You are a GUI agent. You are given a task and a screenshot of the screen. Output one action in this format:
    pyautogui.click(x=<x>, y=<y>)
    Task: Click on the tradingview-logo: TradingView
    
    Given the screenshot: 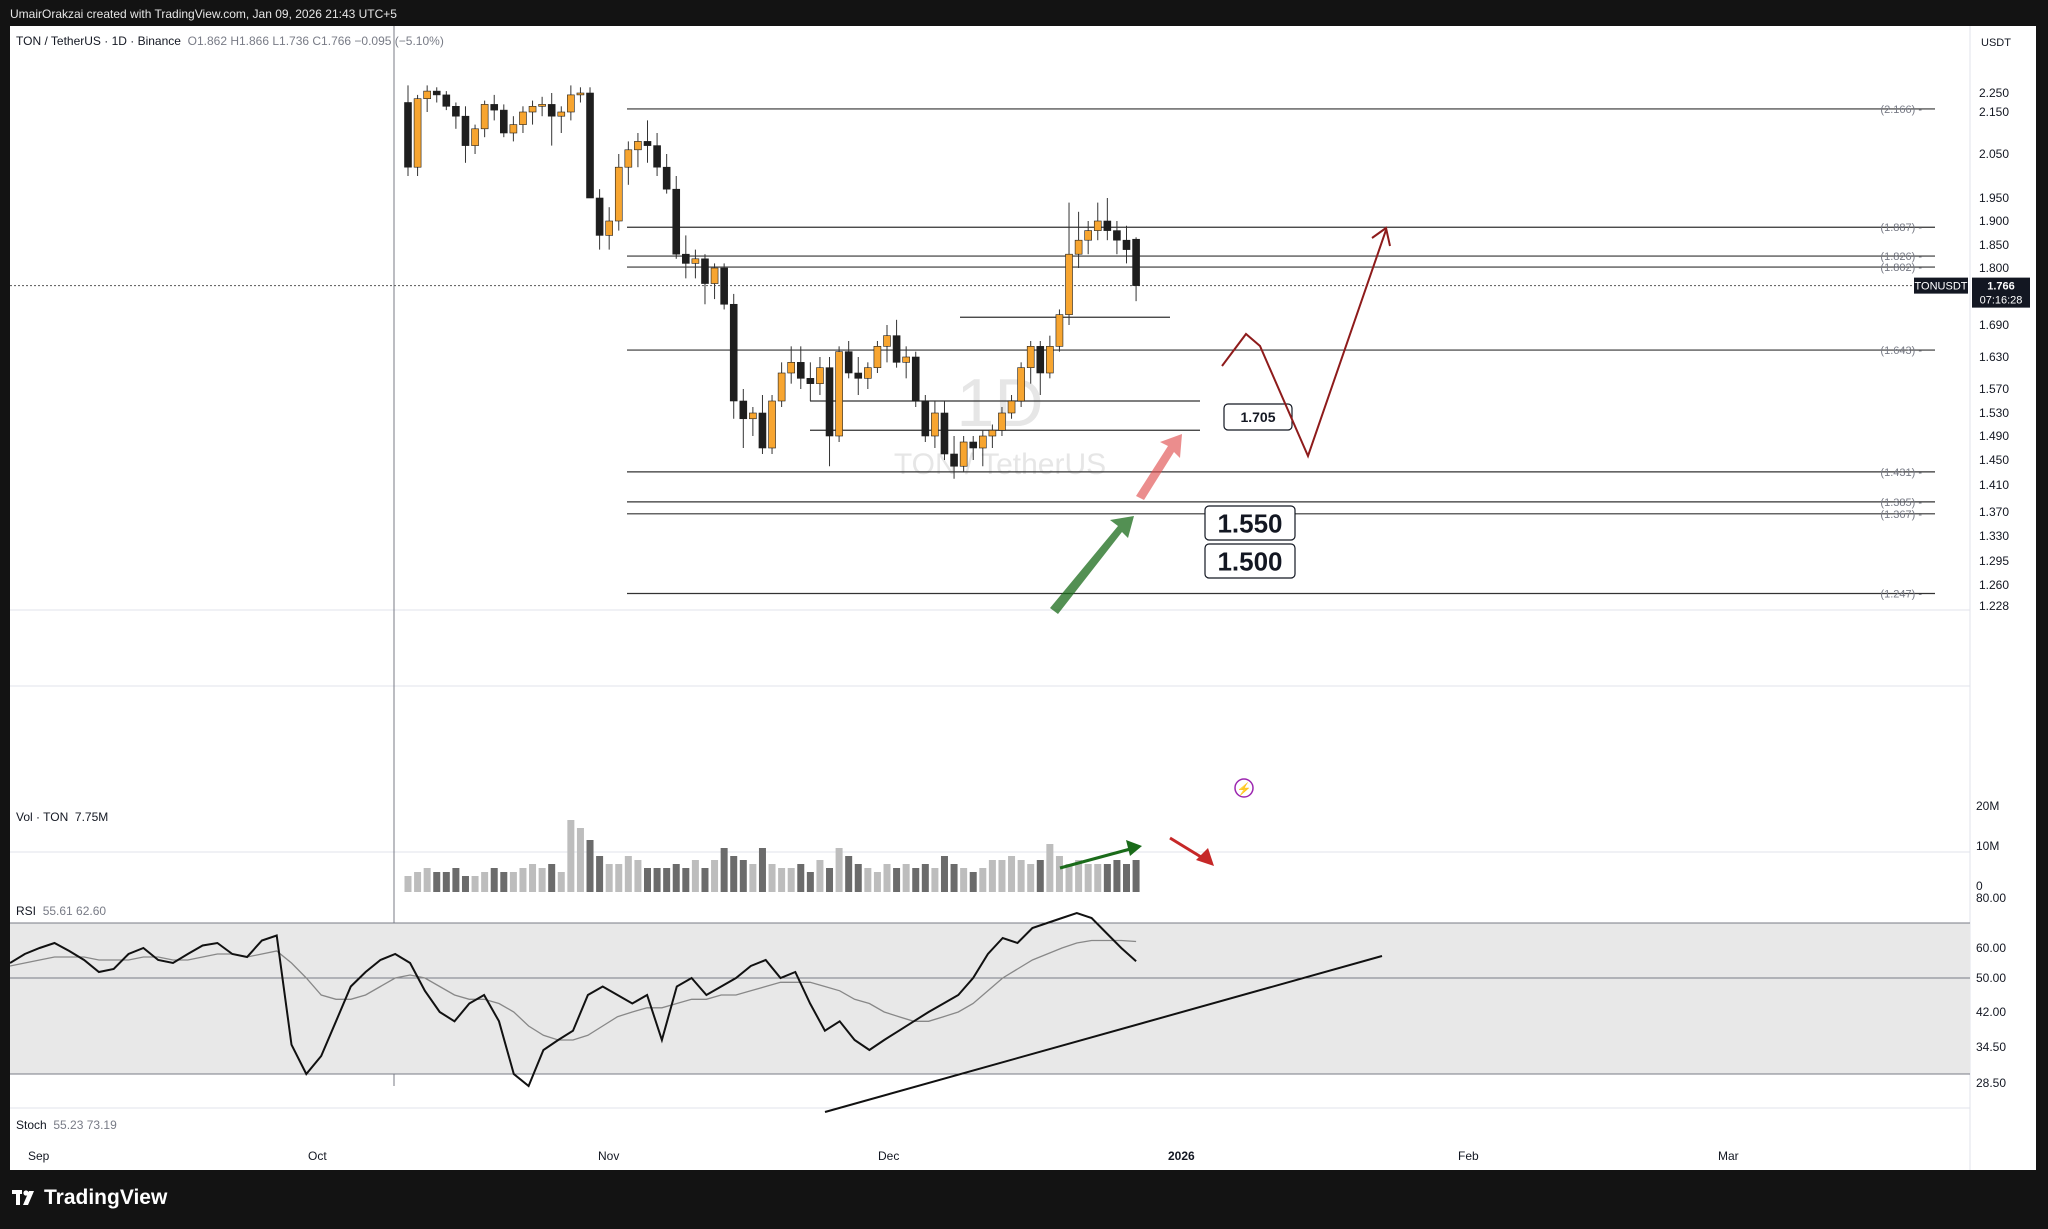 What is the action you would take?
    pyautogui.click(x=89, y=1198)
    